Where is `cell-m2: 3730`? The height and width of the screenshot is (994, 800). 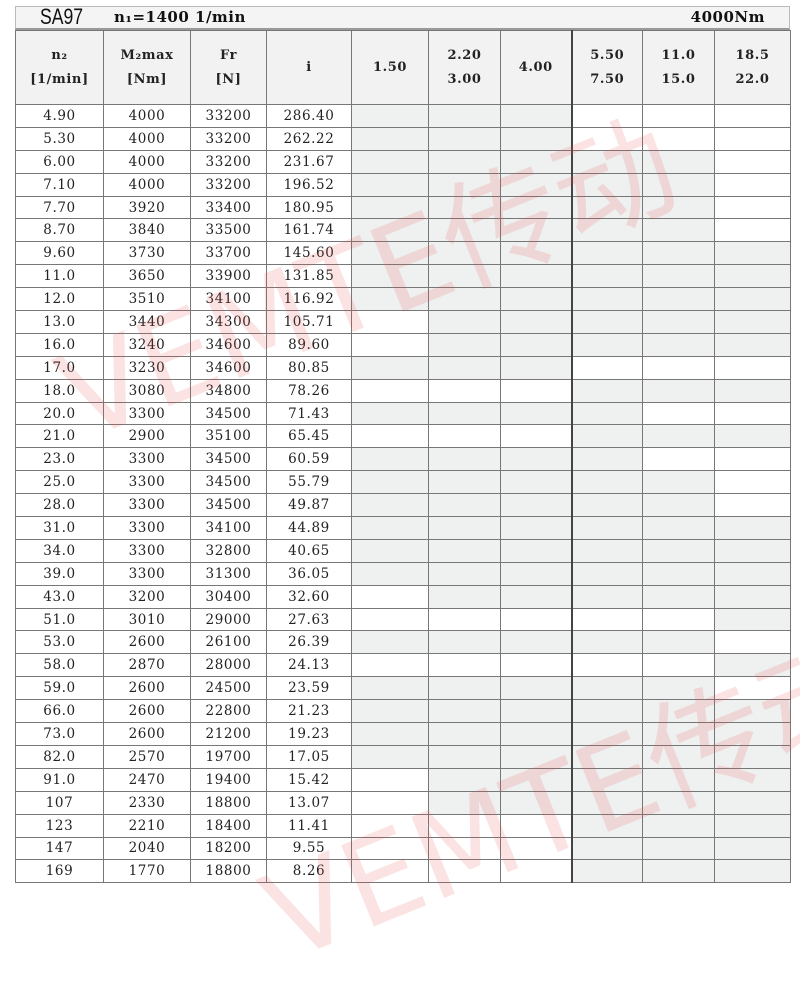
cell-m2: 3730 is located at coordinates (147, 253).